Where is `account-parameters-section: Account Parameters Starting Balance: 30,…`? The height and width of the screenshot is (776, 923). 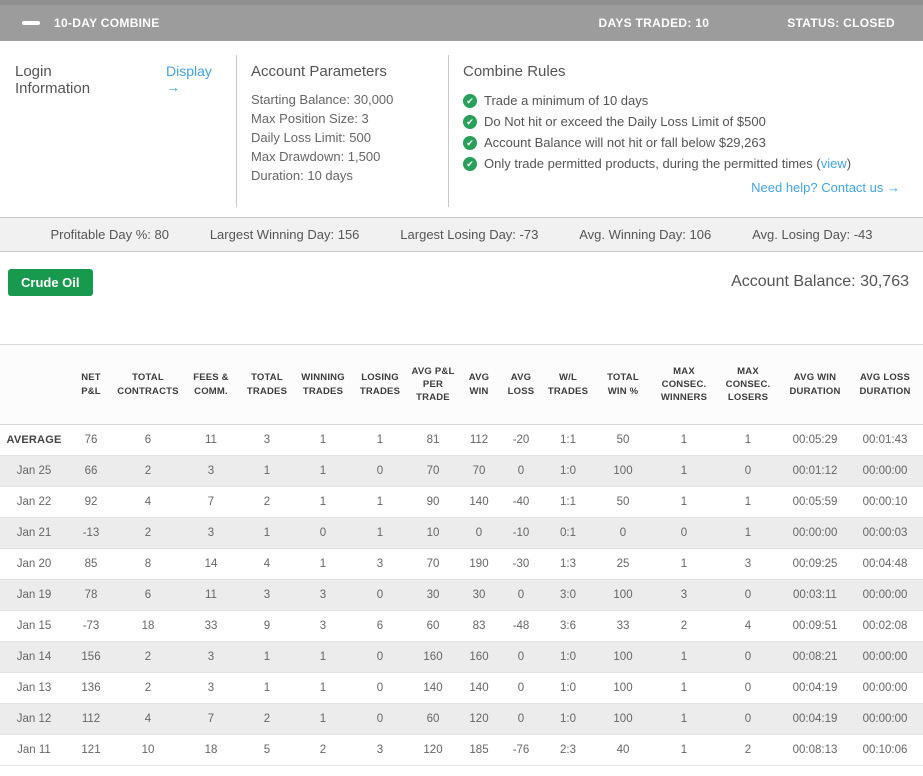 account-parameters-section: Account Parameters Starting Balance: 30,… is located at coordinates (343, 131).